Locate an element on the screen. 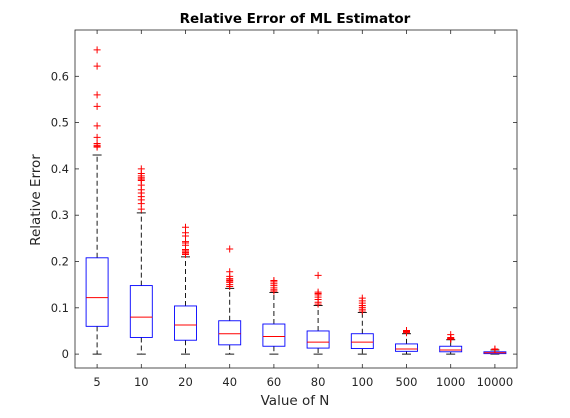  x-tick-label: 10 is located at coordinates (141, 382).